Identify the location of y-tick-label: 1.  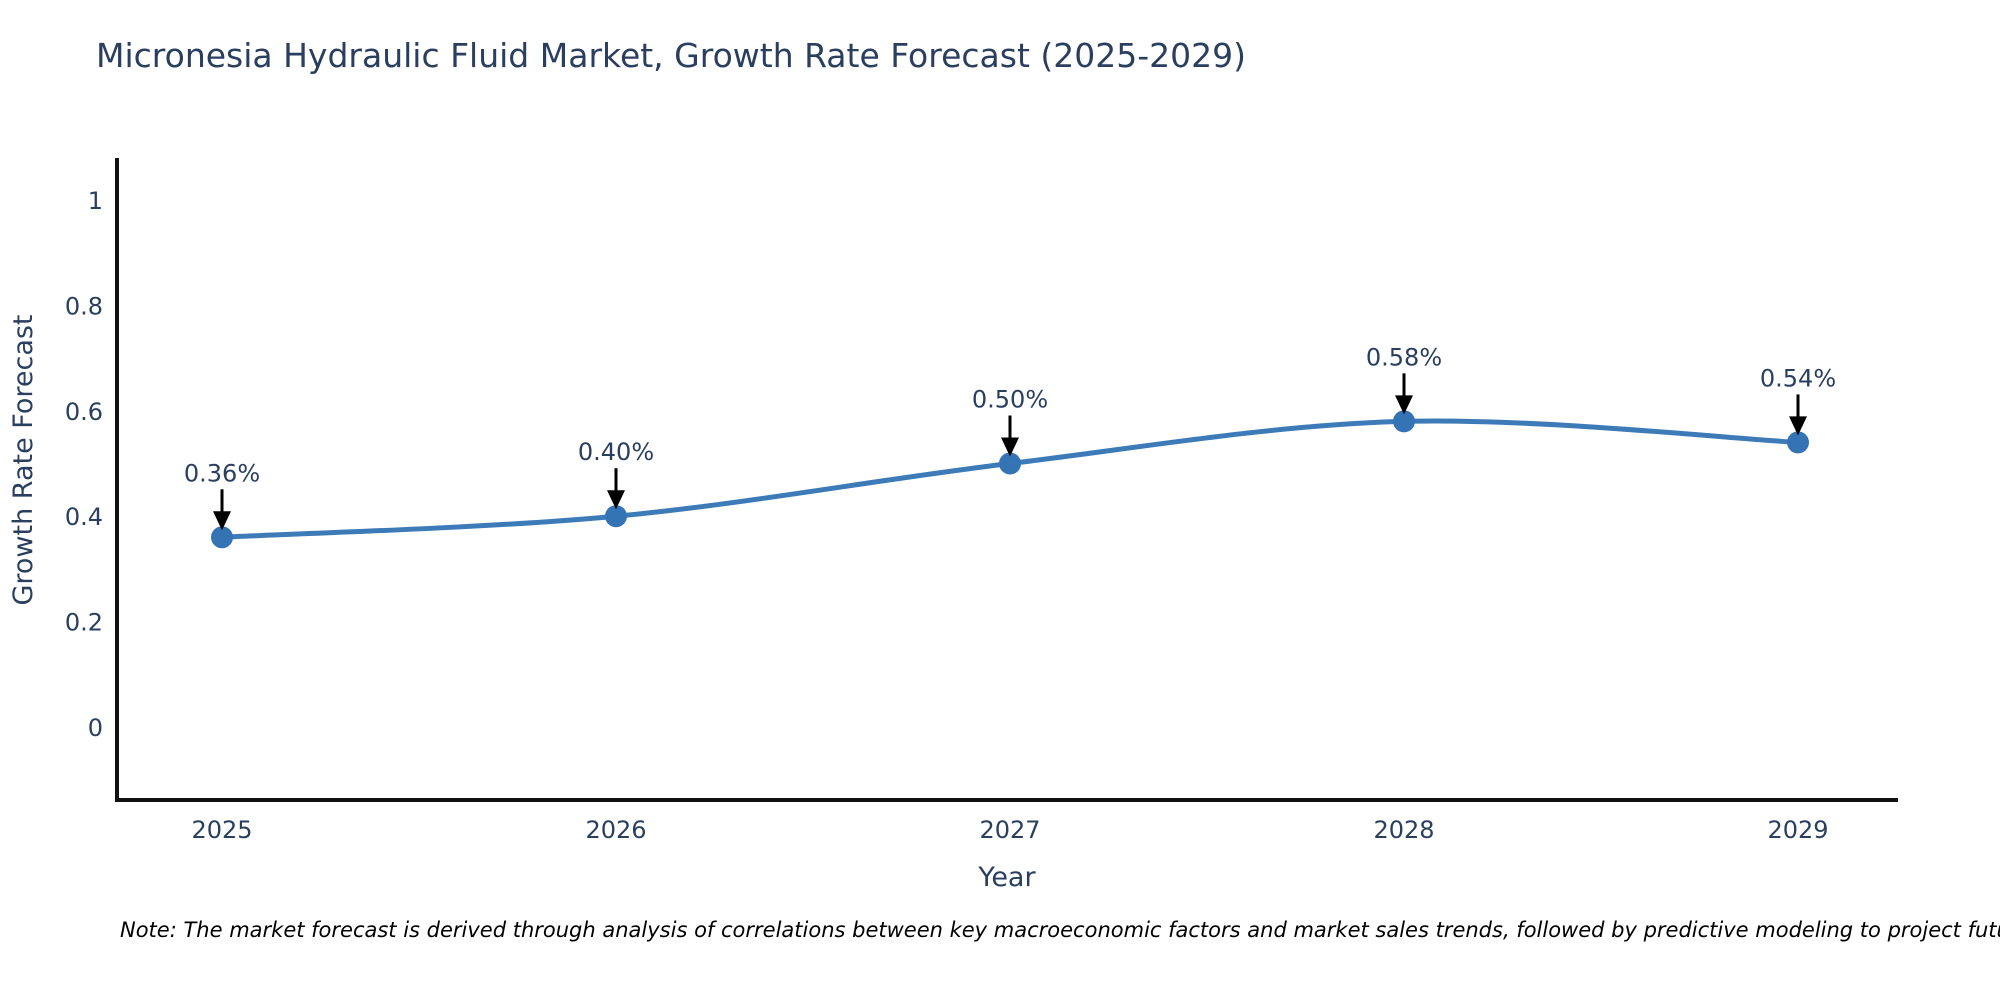
(95, 201).